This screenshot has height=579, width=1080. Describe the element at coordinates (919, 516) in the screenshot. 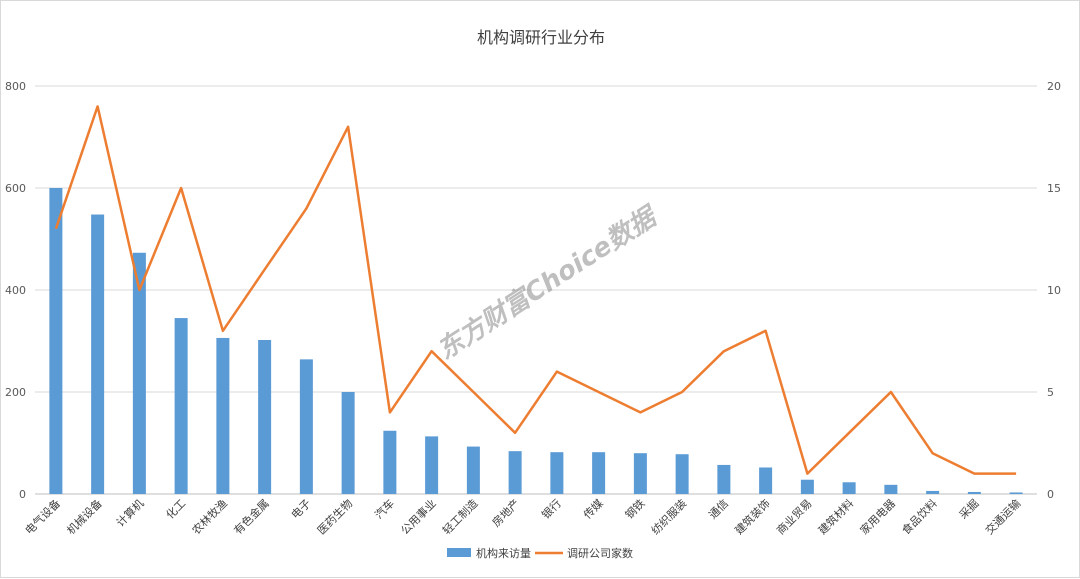

I see `category-label: 食品饮料` at that location.